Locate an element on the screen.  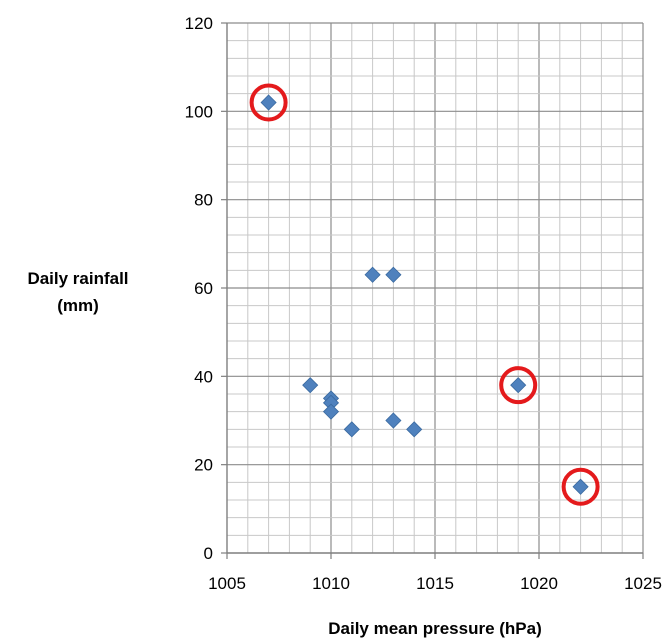
y-tick-label: 100 is located at coordinates (199, 111).